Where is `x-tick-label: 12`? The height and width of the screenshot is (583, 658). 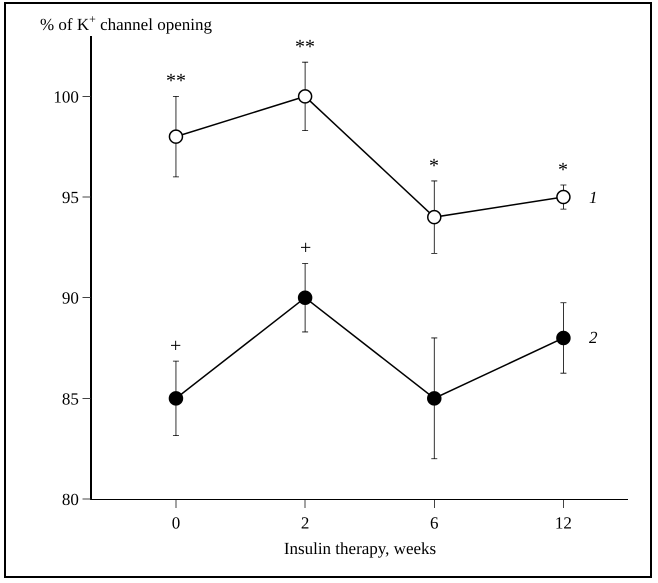
x-tick-label: 12 is located at coordinates (563, 522).